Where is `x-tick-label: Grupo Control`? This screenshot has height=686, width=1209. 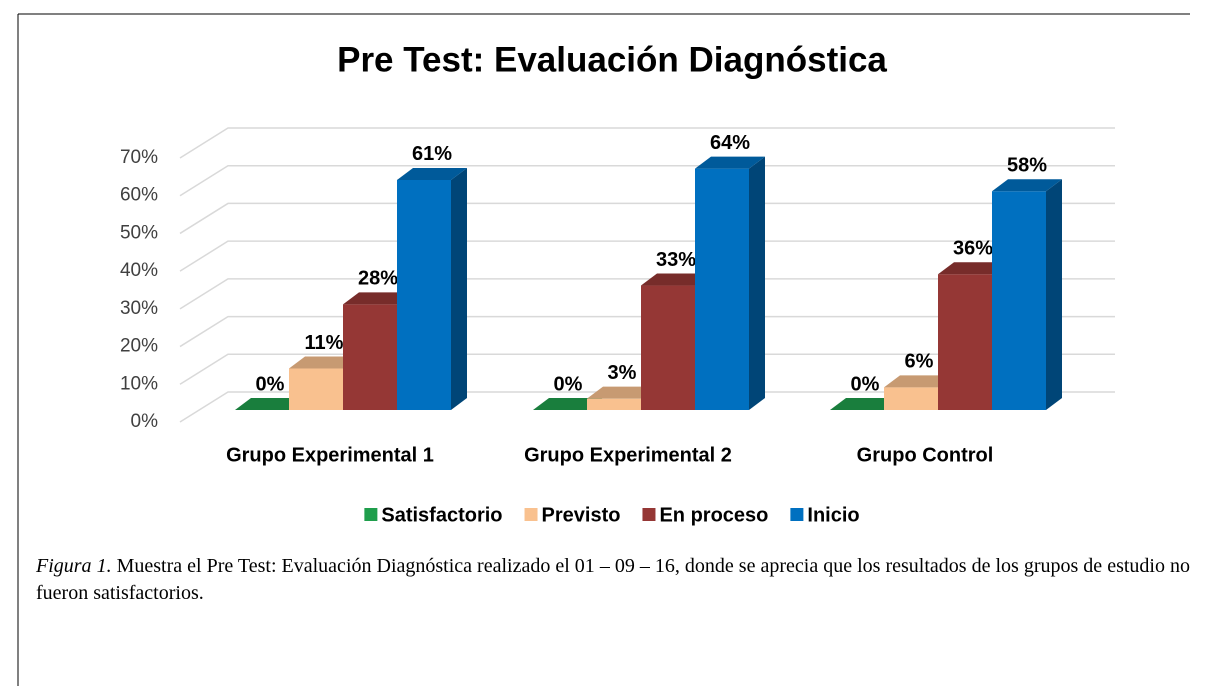 x-tick-label: Grupo Control is located at coordinates (925, 455).